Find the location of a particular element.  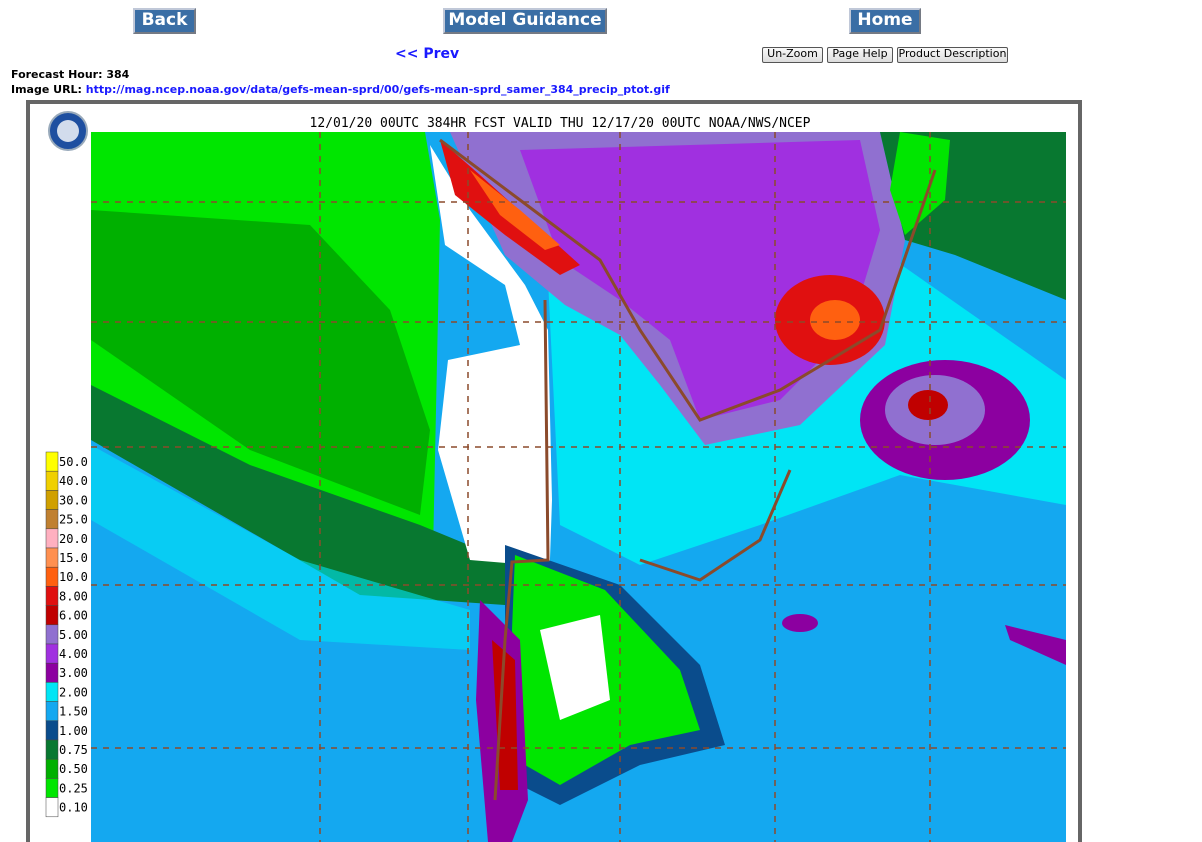

legend-label: 0.25 is located at coordinates (73, 788).